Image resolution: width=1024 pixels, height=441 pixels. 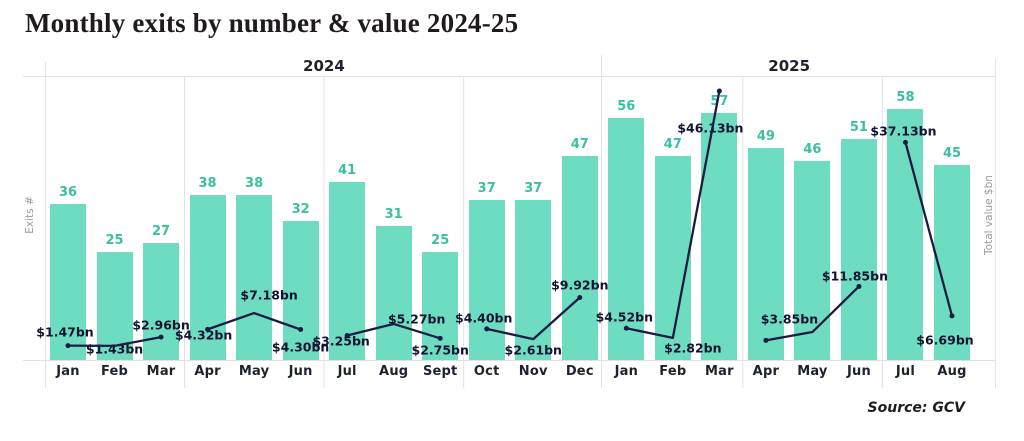 I want to click on bar-2024-jan, so click(x=68, y=282).